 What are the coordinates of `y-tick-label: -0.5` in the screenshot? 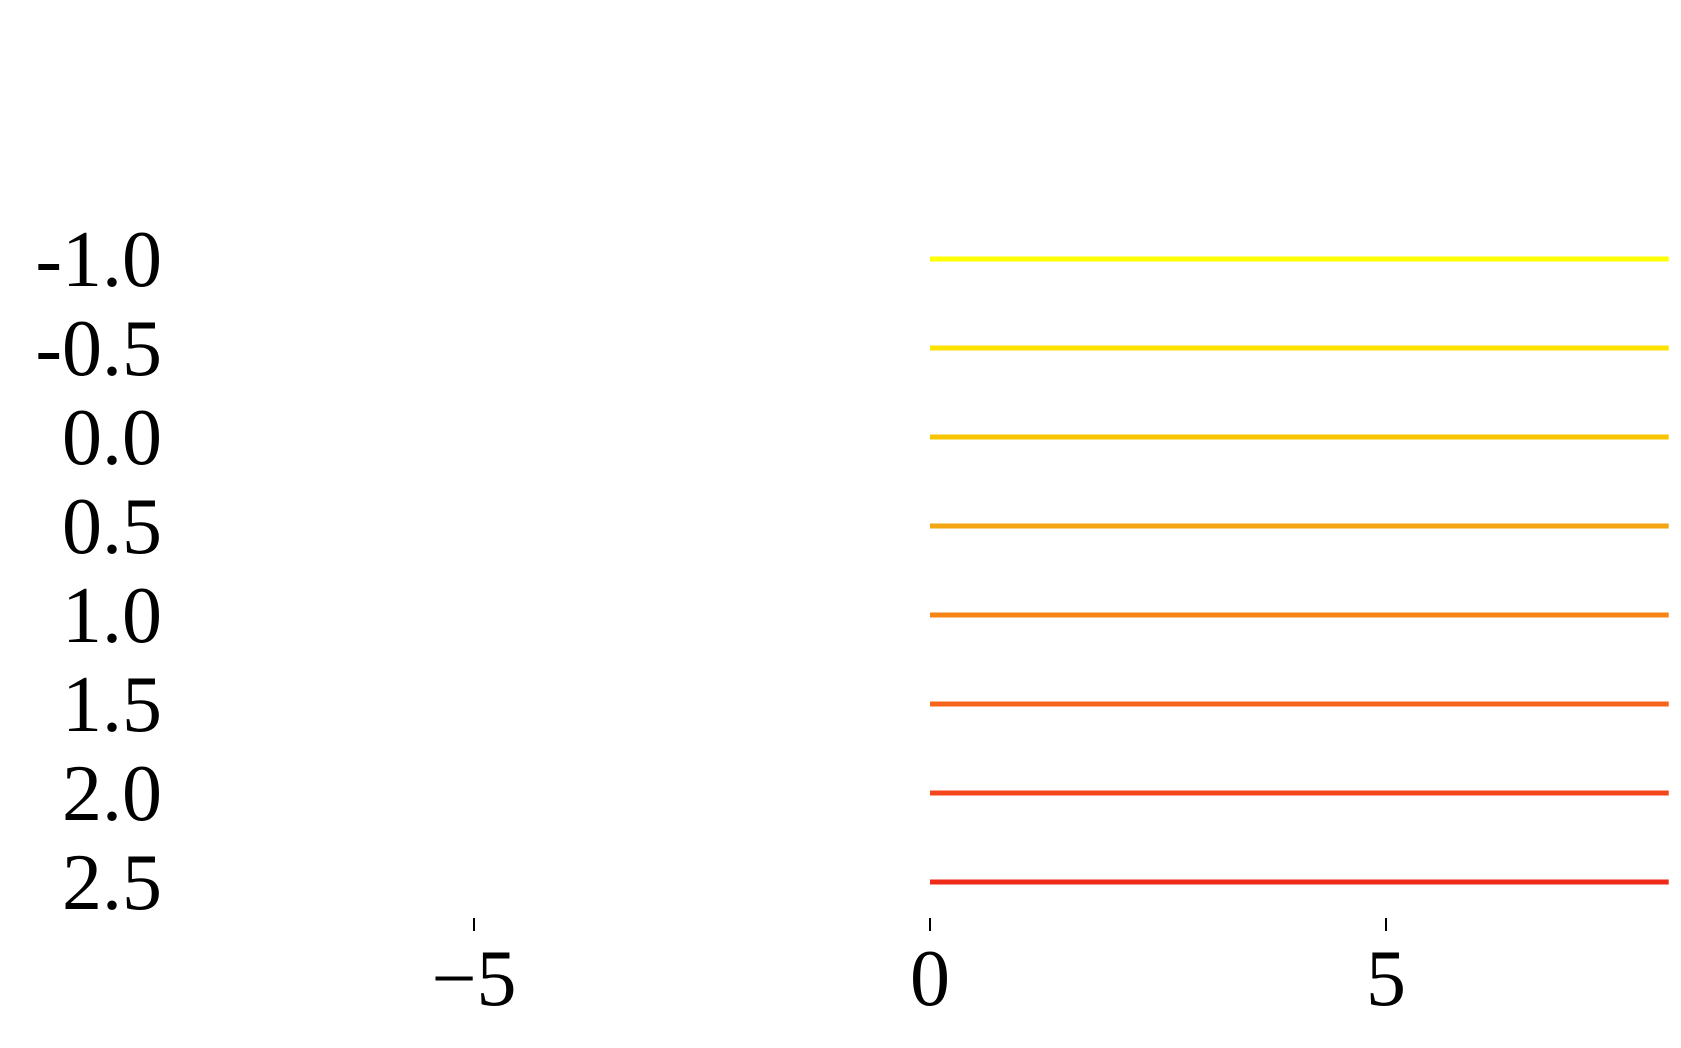 It's located at (98, 349).